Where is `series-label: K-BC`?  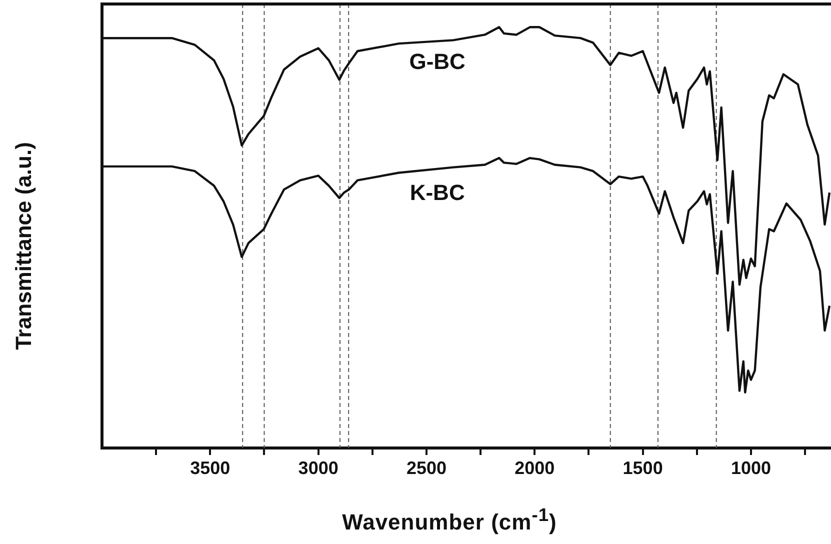 series-label: K-BC is located at coordinates (437, 193).